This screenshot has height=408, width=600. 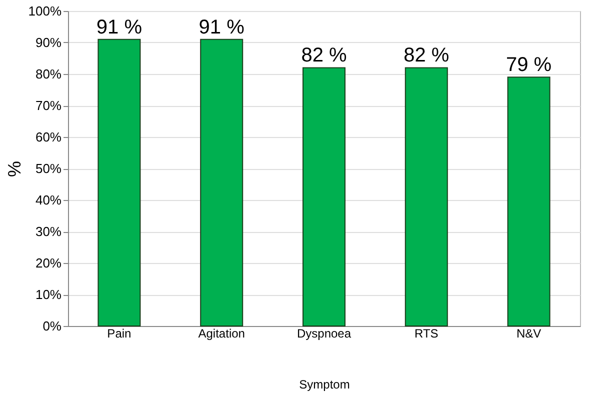 I want to click on x-tick-label: Pain, so click(x=119, y=333).